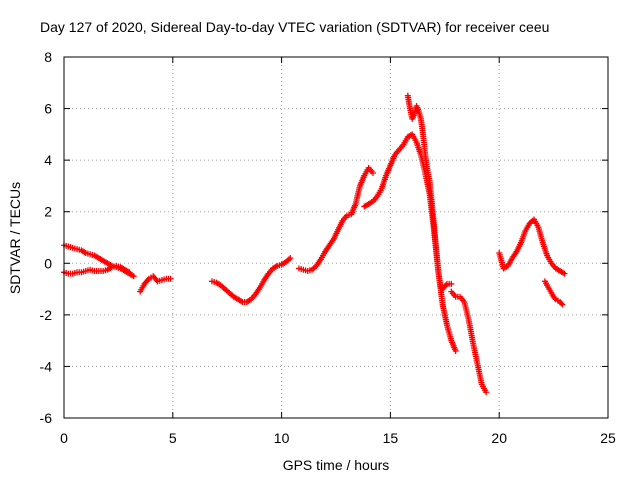 This screenshot has height=480, width=640. What do you see at coordinates (282, 438) in the screenshot?
I see `x-tick-label: 10` at bounding box center [282, 438].